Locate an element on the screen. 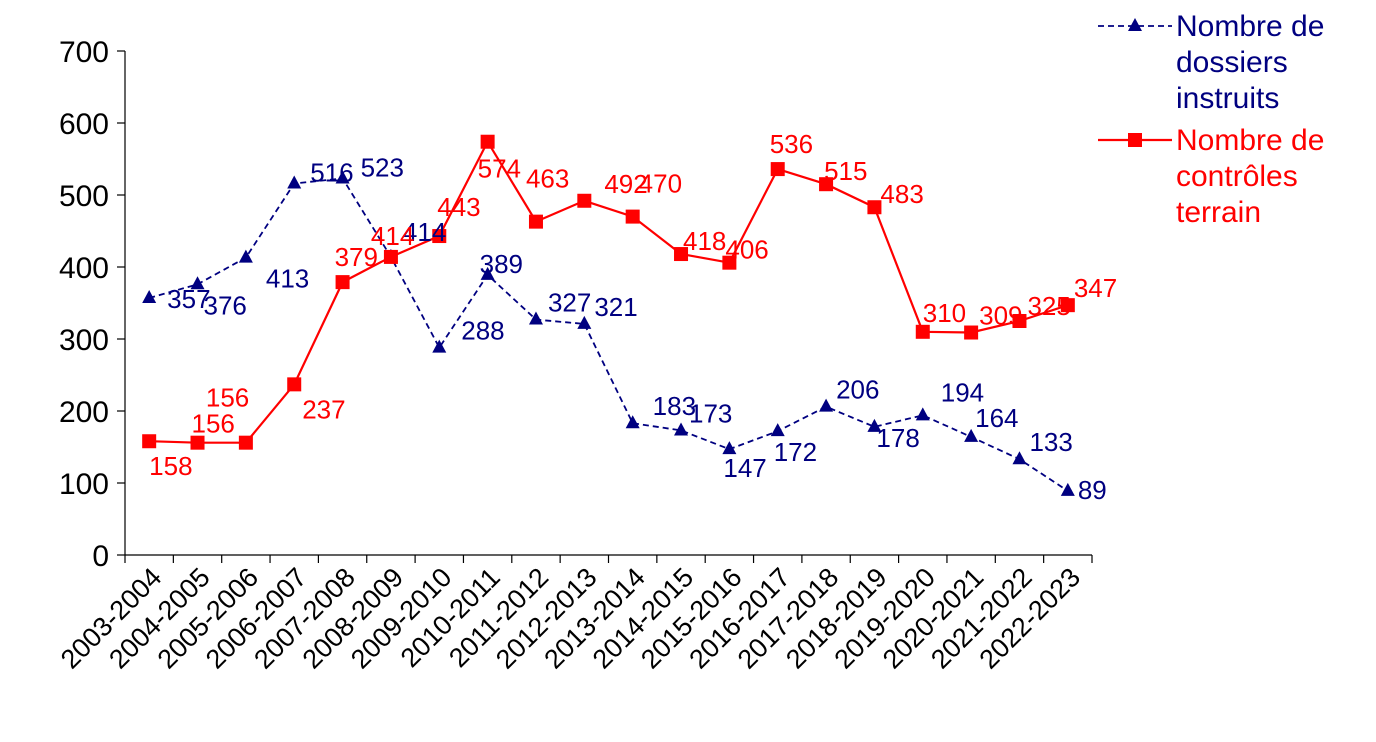 This screenshot has height=742, width=1376. legend-label: contrôles is located at coordinates (1237, 176).